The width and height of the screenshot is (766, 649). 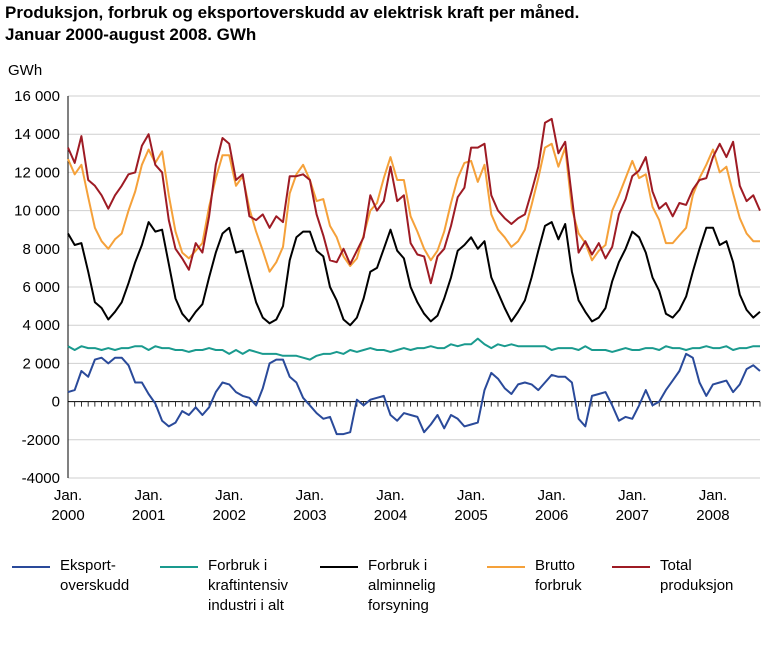 I want to click on x-tick-label-year: 2001, so click(x=148, y=515).